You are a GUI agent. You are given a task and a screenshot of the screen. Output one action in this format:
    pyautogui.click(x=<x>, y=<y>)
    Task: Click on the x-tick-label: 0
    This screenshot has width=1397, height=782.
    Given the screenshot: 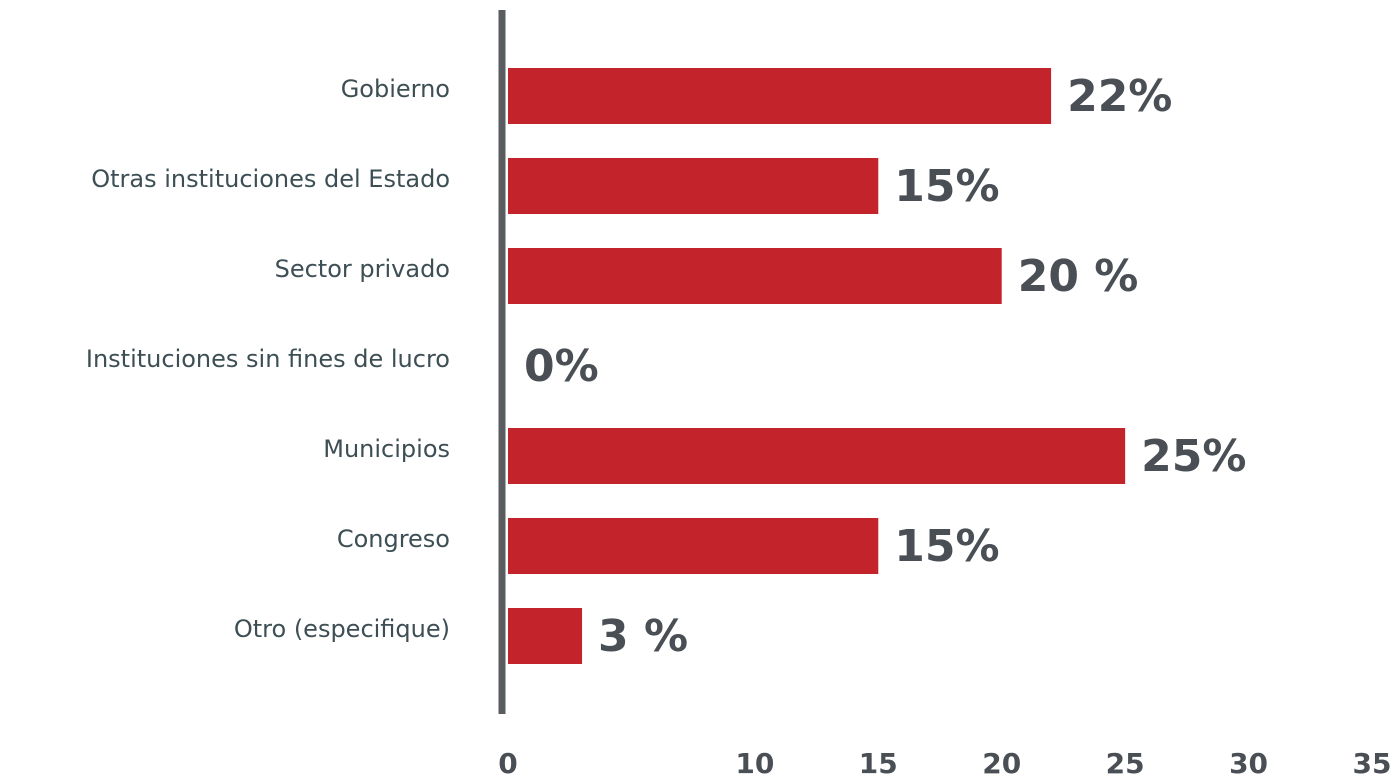 What is the action you would take?
    pyautogui.click(x=507, y=763)
    